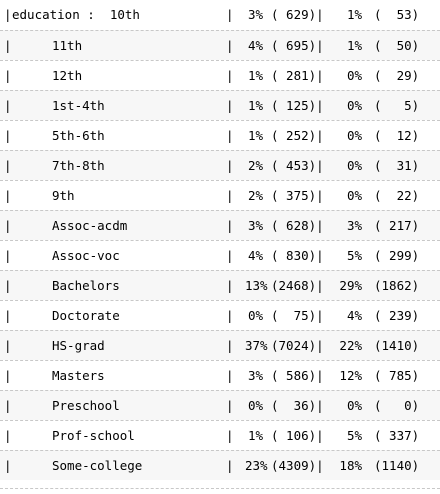  What do you see at coordinates (220, 435) in the screenshot?
I see `table-row: | Prof-school | 1% ( 106)| 5% ( 337)` at bounding box center [220, 435].